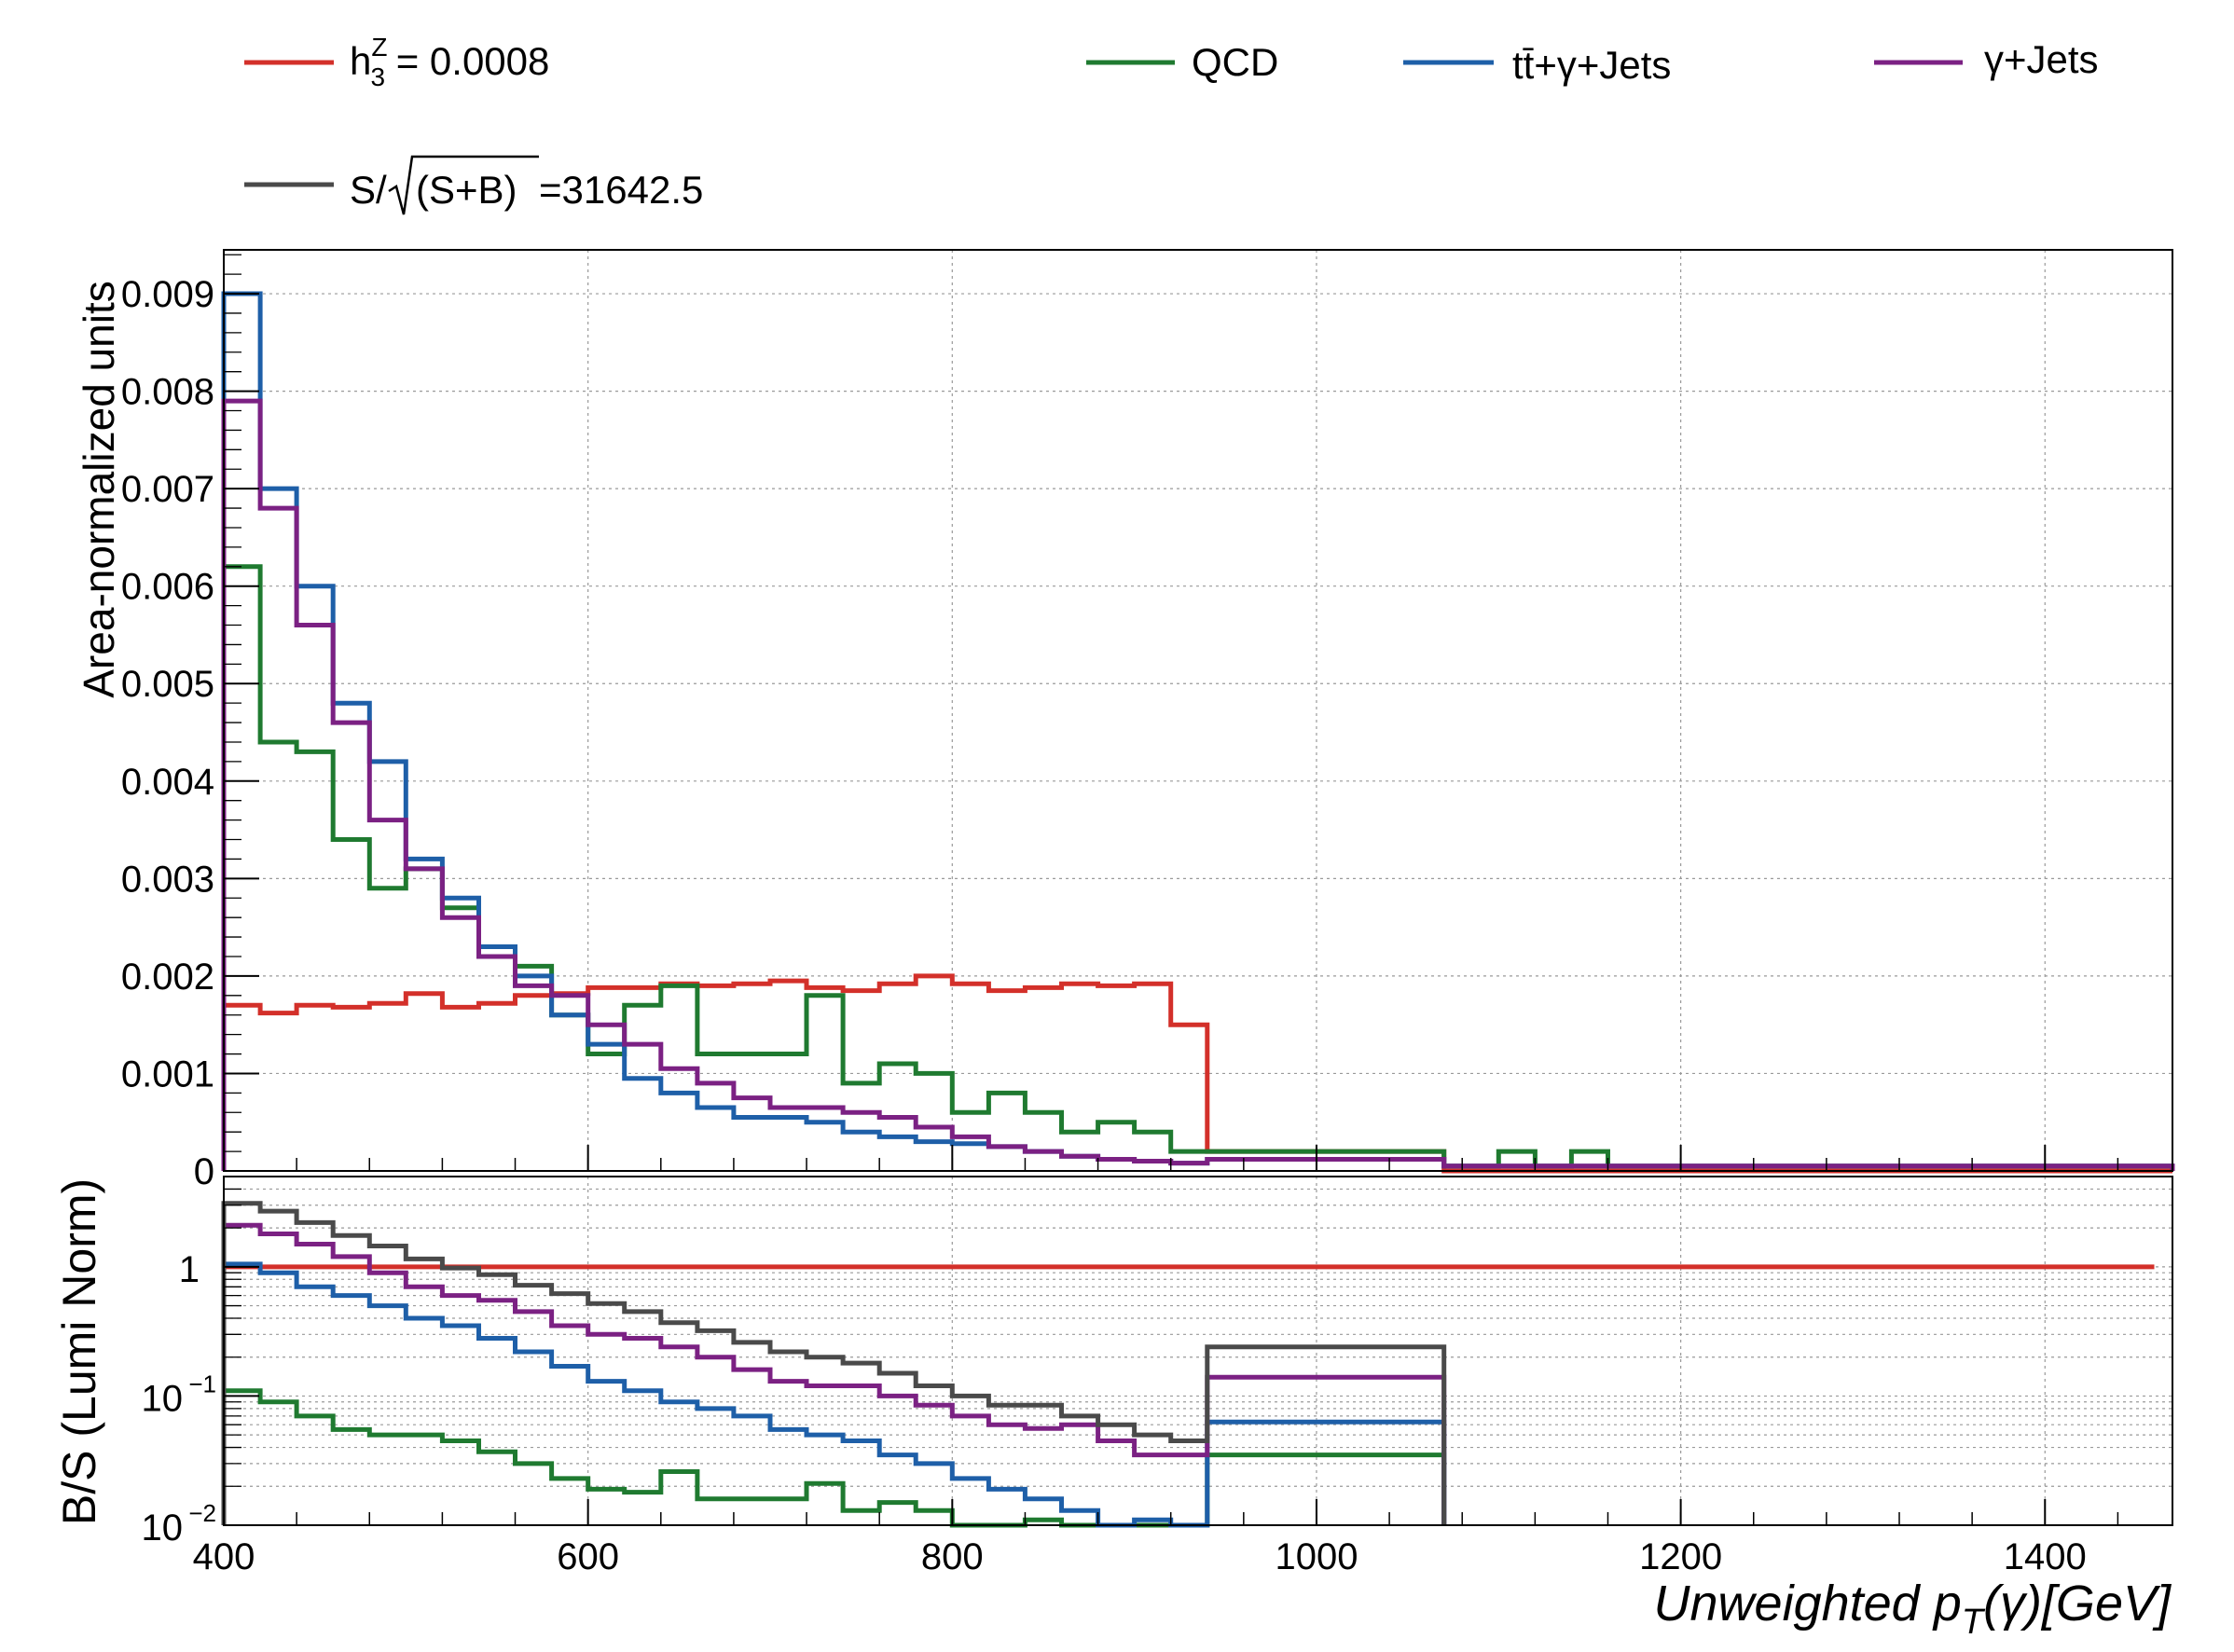  Describe the element at coordinates (99, 489) in the screenshot. I see `top-y-axis-title: Area-normalized units` at that location.